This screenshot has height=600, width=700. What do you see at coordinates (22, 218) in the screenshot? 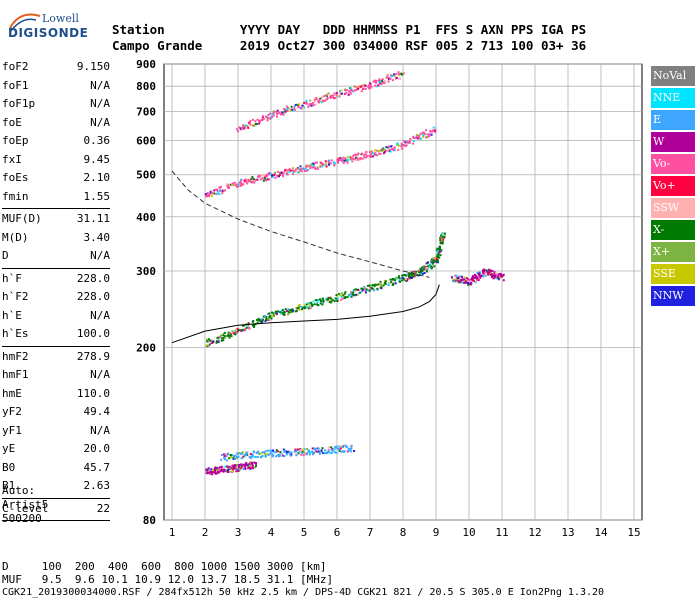
I see `param-name: MUF(D)` at bounding box center [22, 218].